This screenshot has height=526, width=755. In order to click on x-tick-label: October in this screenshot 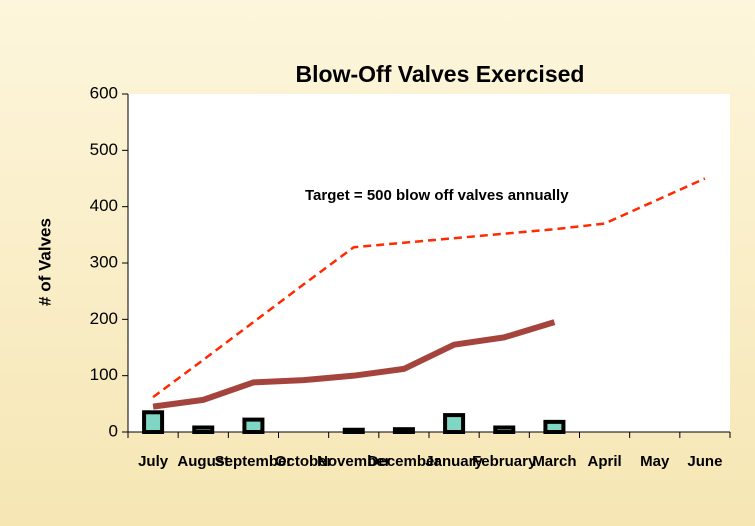, I will do `click(304, 461)`.